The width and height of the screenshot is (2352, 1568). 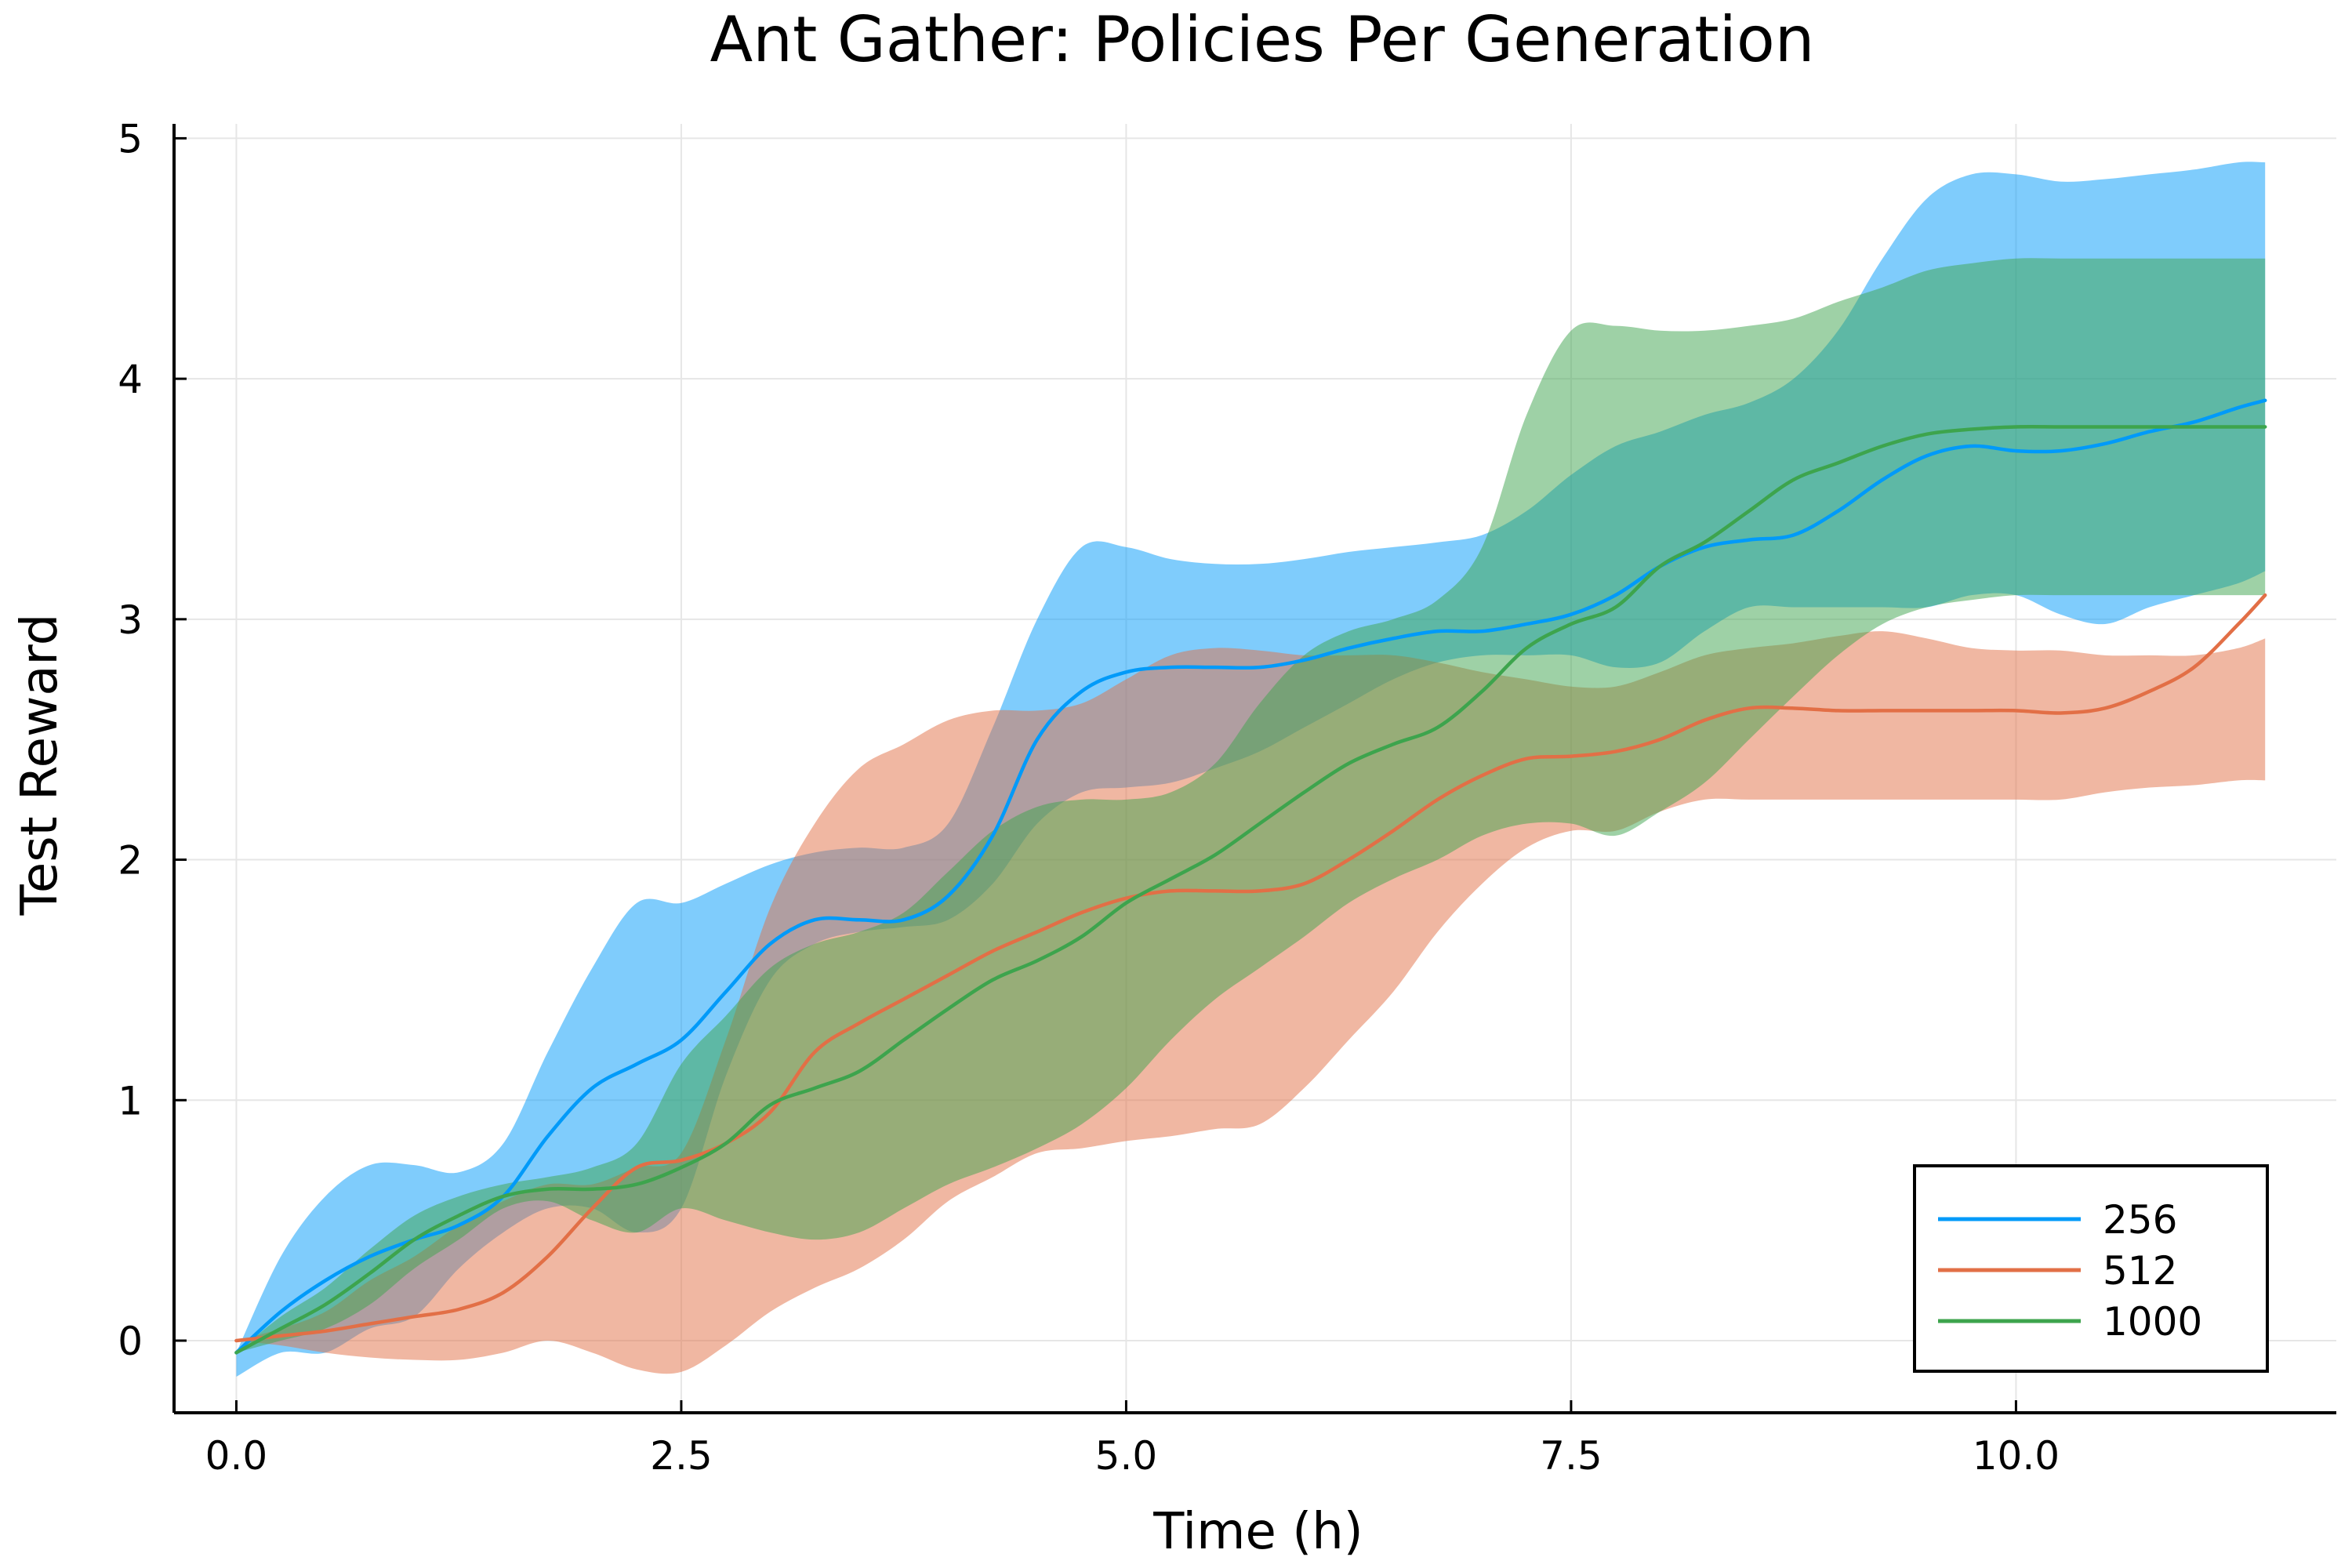 I want to click on legend-label-512: 512, so click(x=2140, y=1271).